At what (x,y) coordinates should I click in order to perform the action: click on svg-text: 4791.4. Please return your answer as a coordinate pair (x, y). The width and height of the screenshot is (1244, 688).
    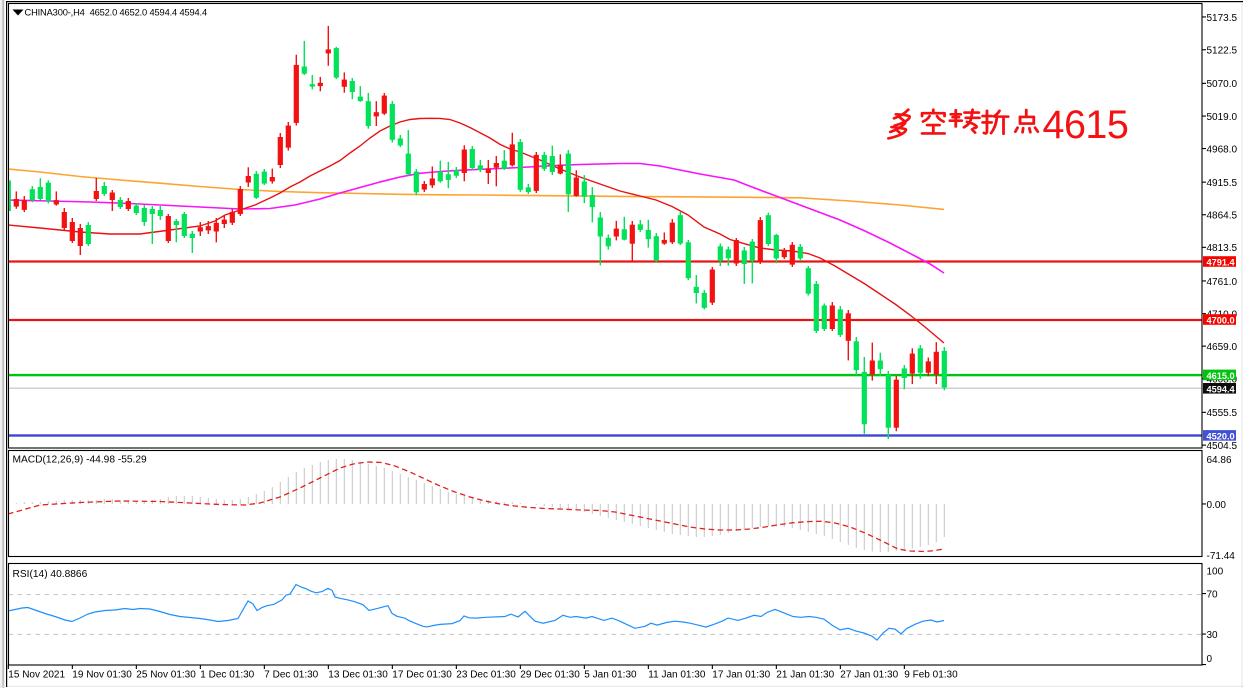
    Looking at the image, I should click on (1221, 263).